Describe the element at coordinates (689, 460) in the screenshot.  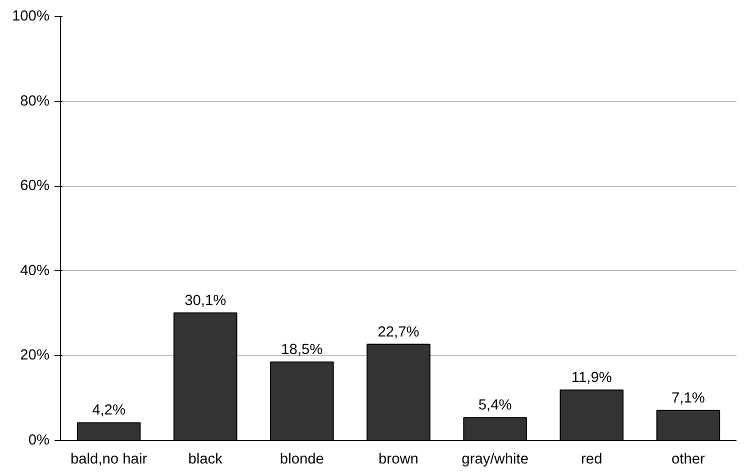
I see `x-tick-label: other` at that location.